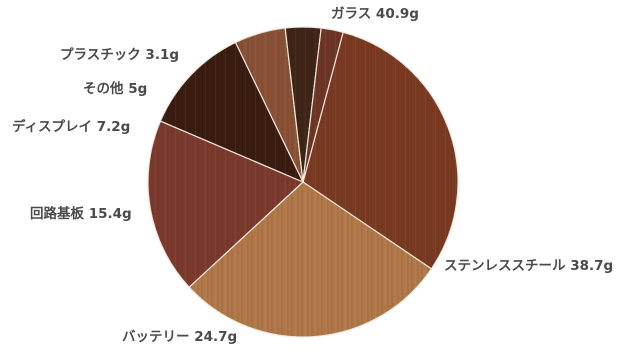  I want to click on pie-slice-label-1: ガラス 40.9g, so click(375, 14).